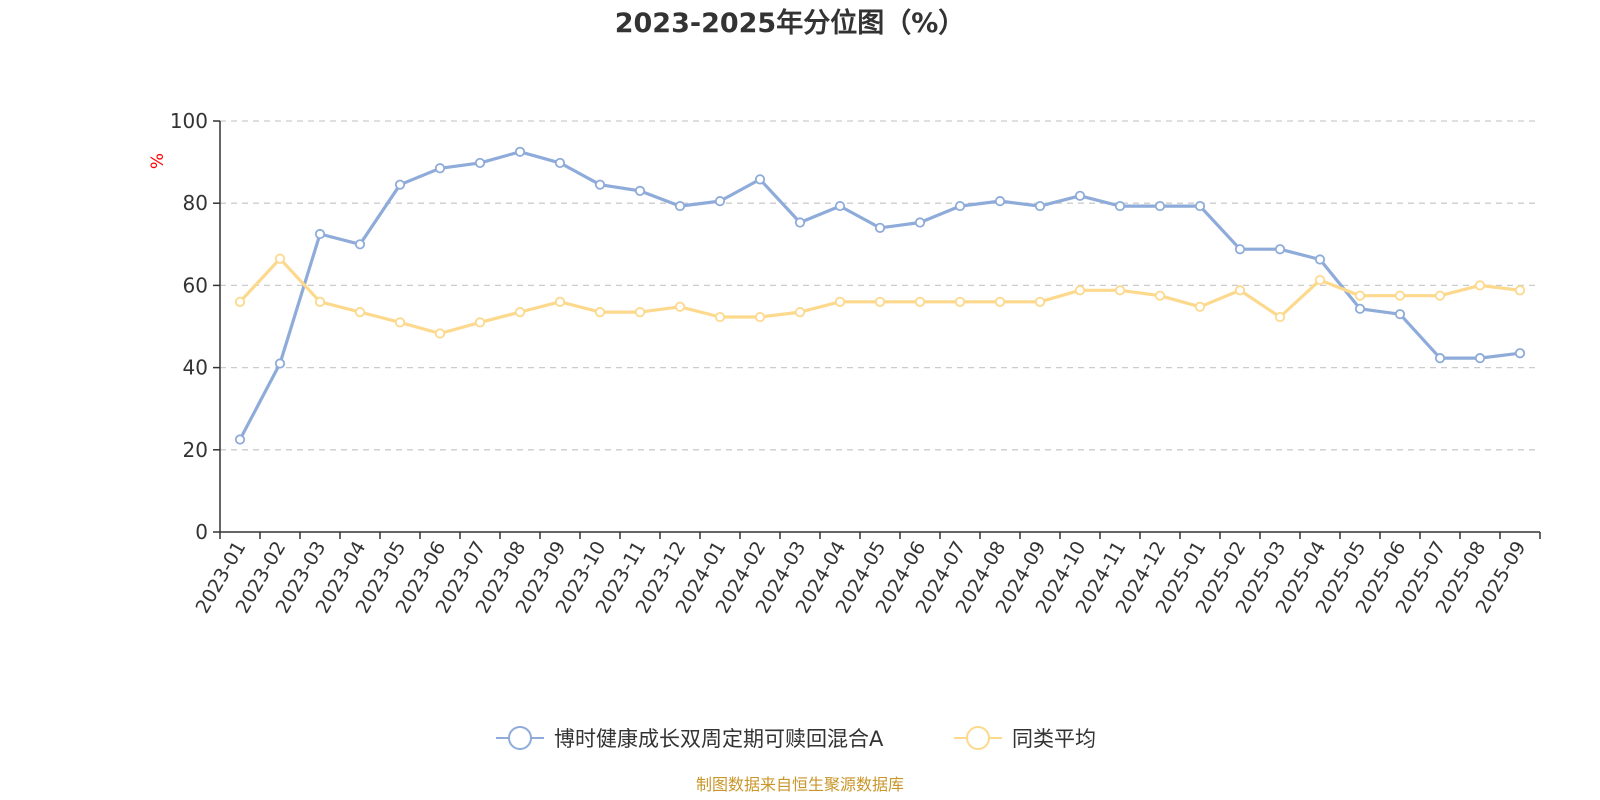  What do you see at coordinates (189, 121) in the screenshot?
I see `y-tick-label: 100` at bounding box center [189, 121].